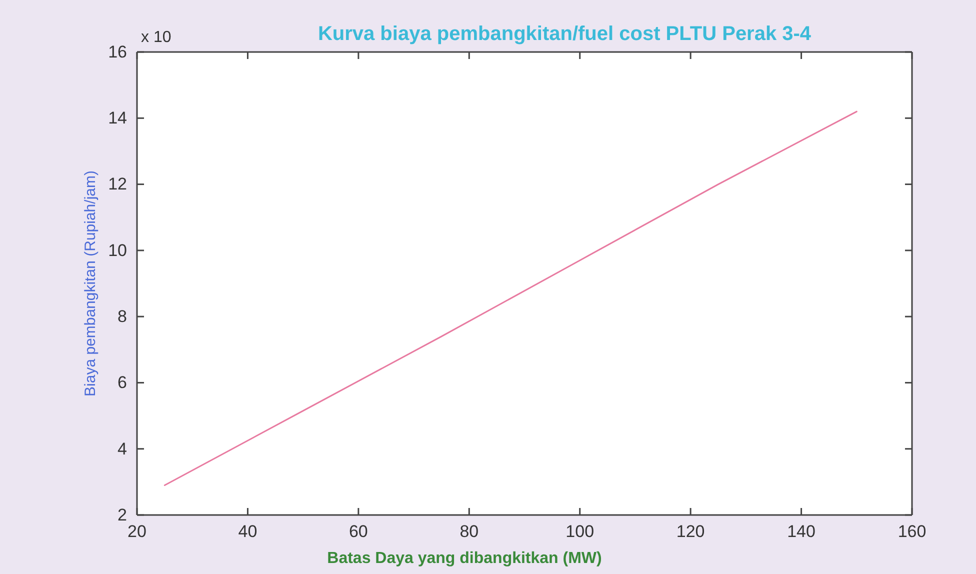  What do you see at coordinates (690, 532) in the screenshot?
I see `x-tick-label: 120` at bounding box center [690, 532].